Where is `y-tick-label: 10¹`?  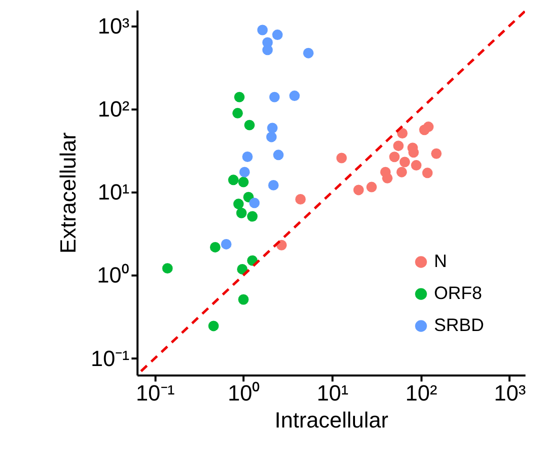 y-tick-label: 10¹ is located at coordinates (114, 192).